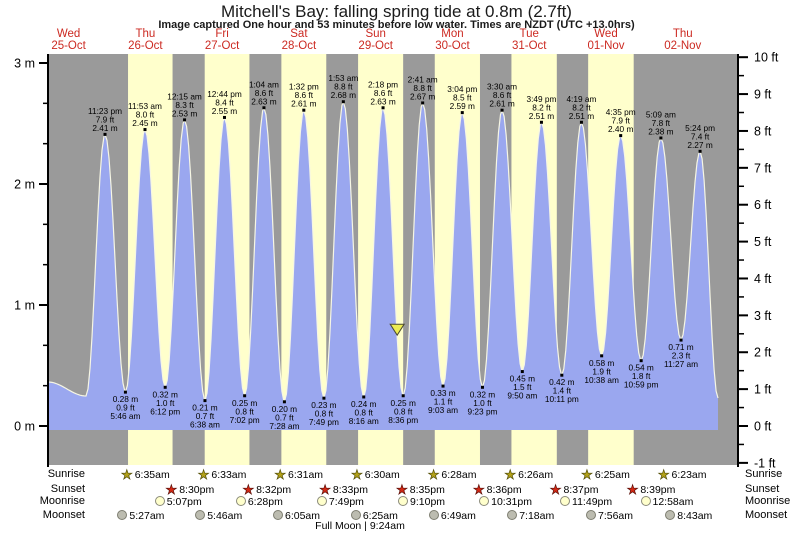 The image size is (793, 539). I want to click on tide-event-label: 0.25 m 0.8 ft 8:36 pm, so click(403, 411).